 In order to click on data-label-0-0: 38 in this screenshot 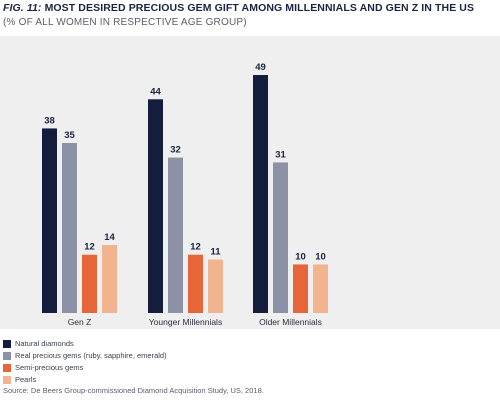, I will do `click(49, 120)`.